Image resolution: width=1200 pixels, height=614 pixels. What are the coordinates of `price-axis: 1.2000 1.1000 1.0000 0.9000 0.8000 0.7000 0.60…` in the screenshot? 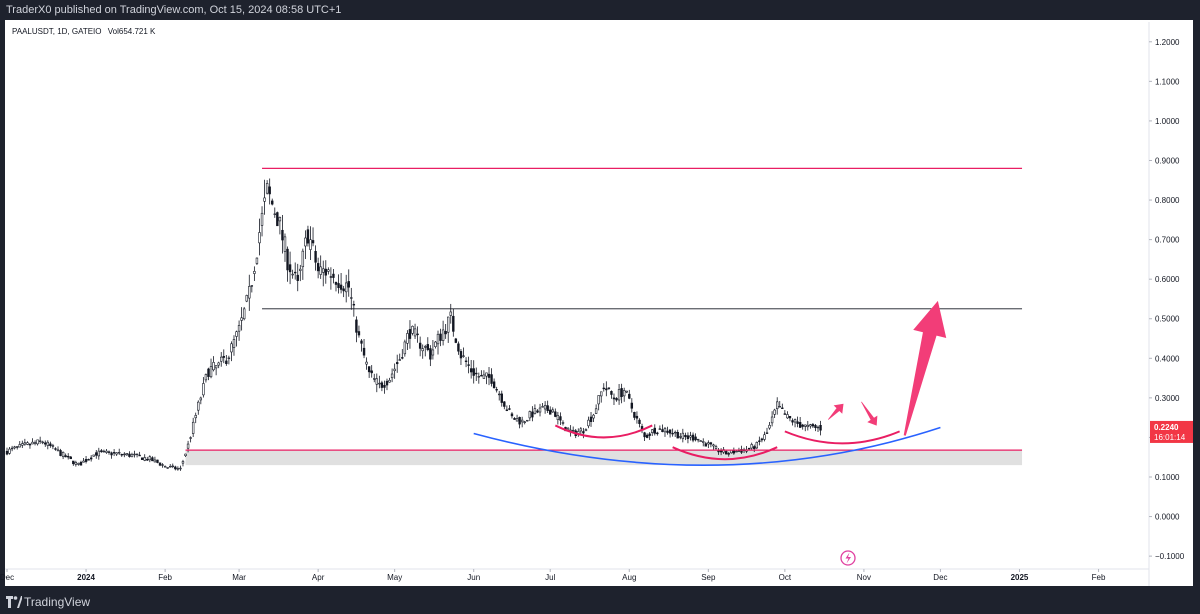 It's located at (1166, 304).